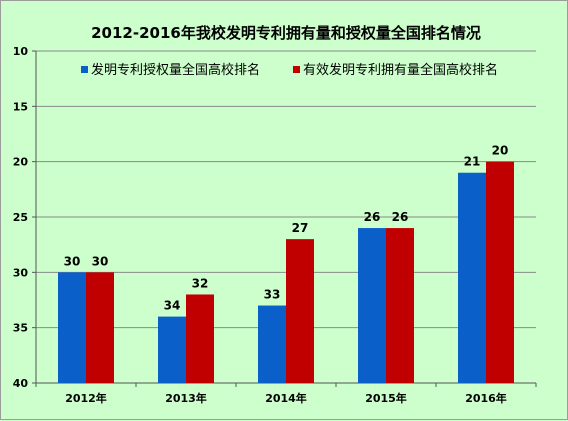  I want to click on legend-label: 发明专利授权量全国高校排名, so click(175, 70).